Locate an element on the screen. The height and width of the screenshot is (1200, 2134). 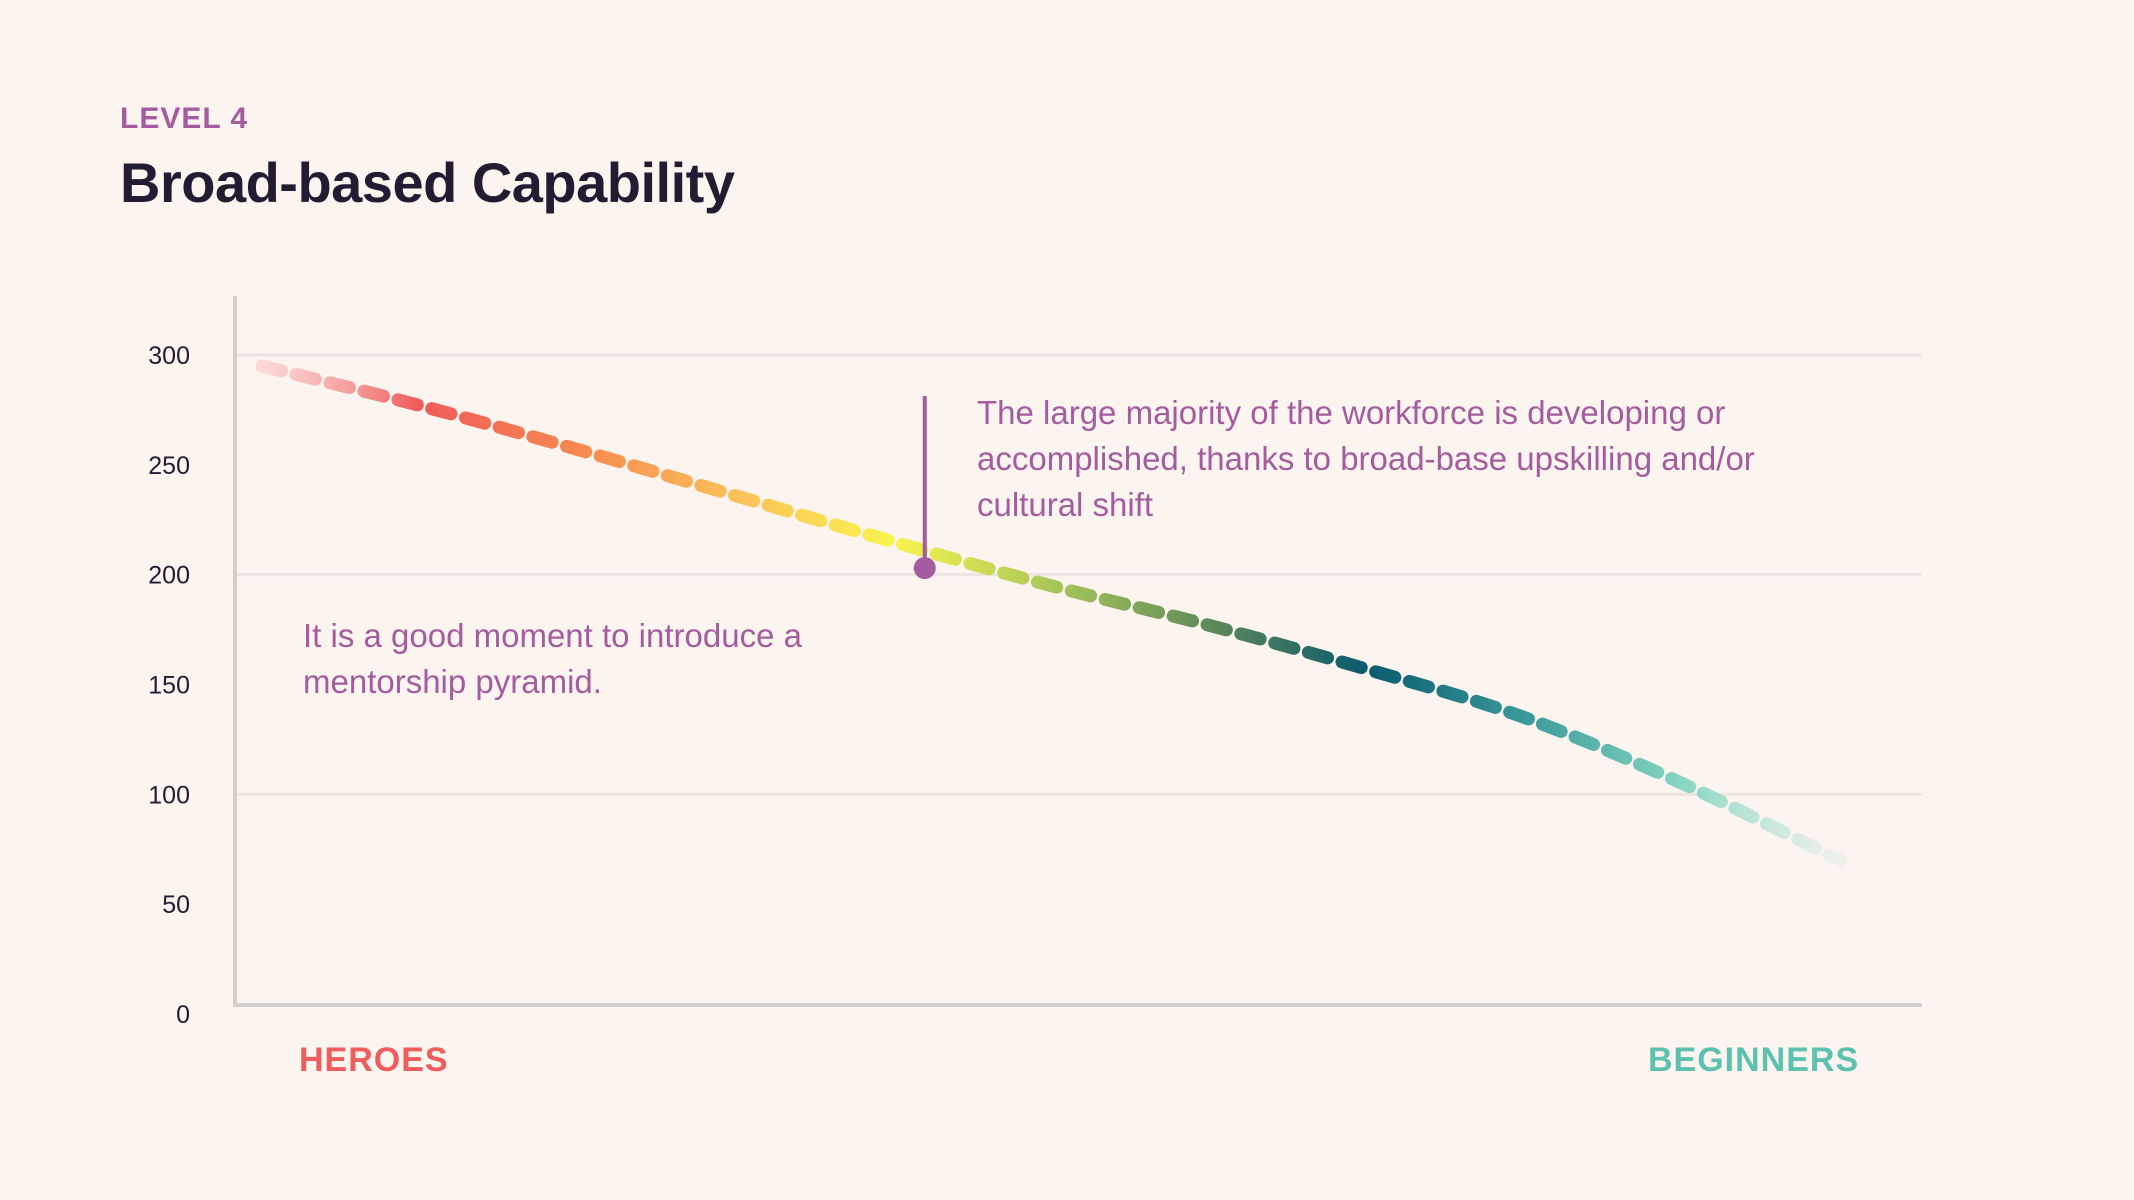
y-tick-label: 50 is located at coordinates (176, 905).